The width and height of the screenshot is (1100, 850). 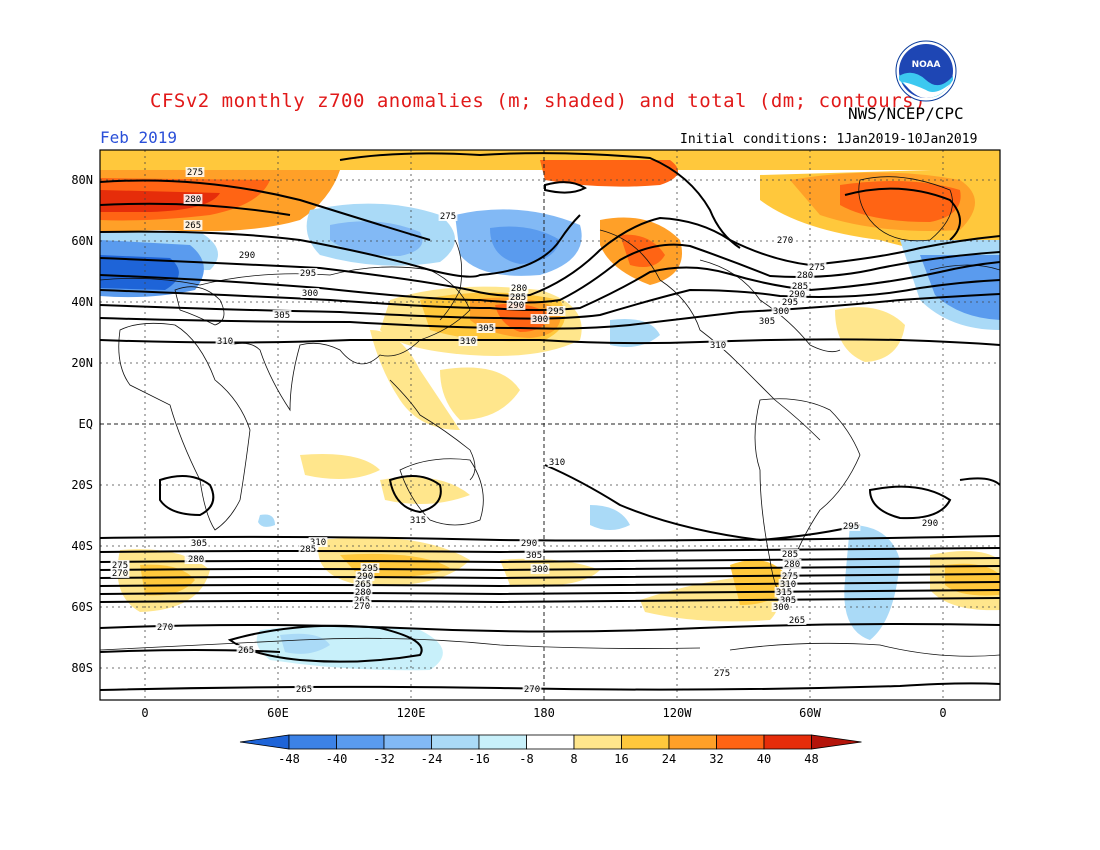 What do you see at coordinates (526, 759) in the screenshot?
I see `colorbar-tick-label: -8` at bounding box center [526, 759].